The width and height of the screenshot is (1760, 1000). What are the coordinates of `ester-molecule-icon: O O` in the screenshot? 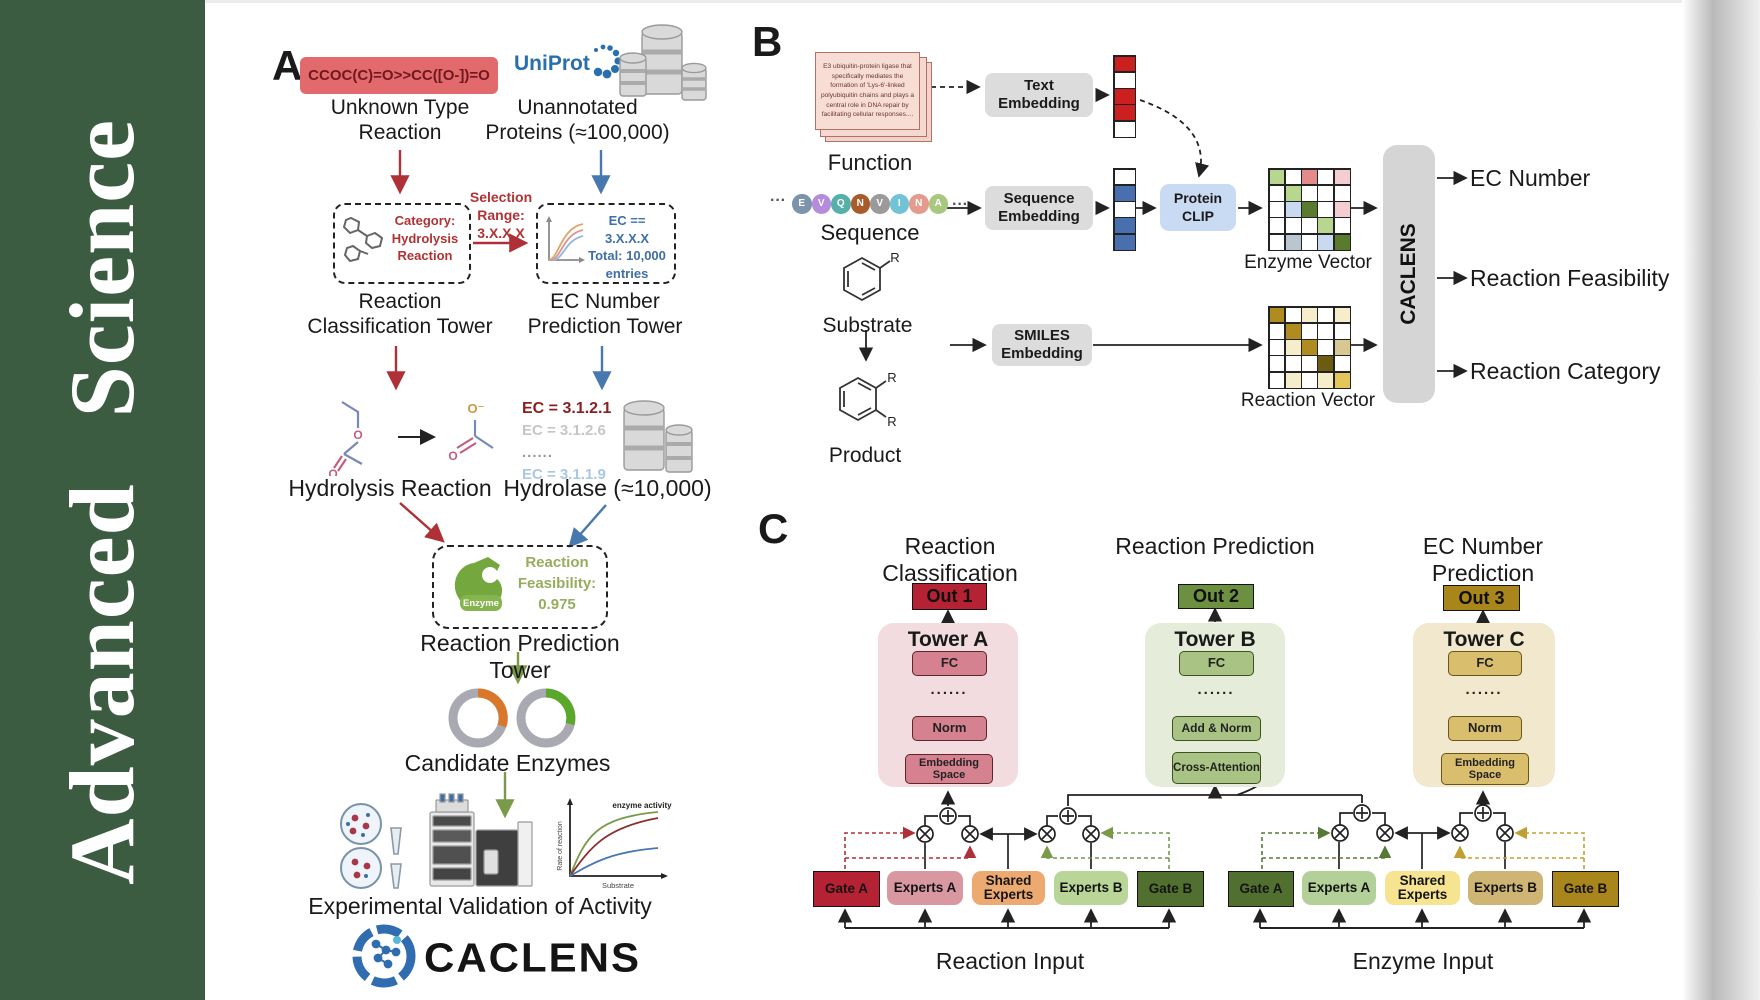 It's located at (345, 438).